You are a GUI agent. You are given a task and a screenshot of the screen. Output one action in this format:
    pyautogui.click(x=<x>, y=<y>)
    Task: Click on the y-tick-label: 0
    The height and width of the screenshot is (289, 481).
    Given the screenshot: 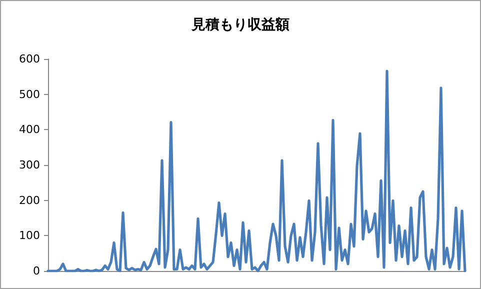 What is the action you would take?
    pyautogui.click(x=36, y=271)
    